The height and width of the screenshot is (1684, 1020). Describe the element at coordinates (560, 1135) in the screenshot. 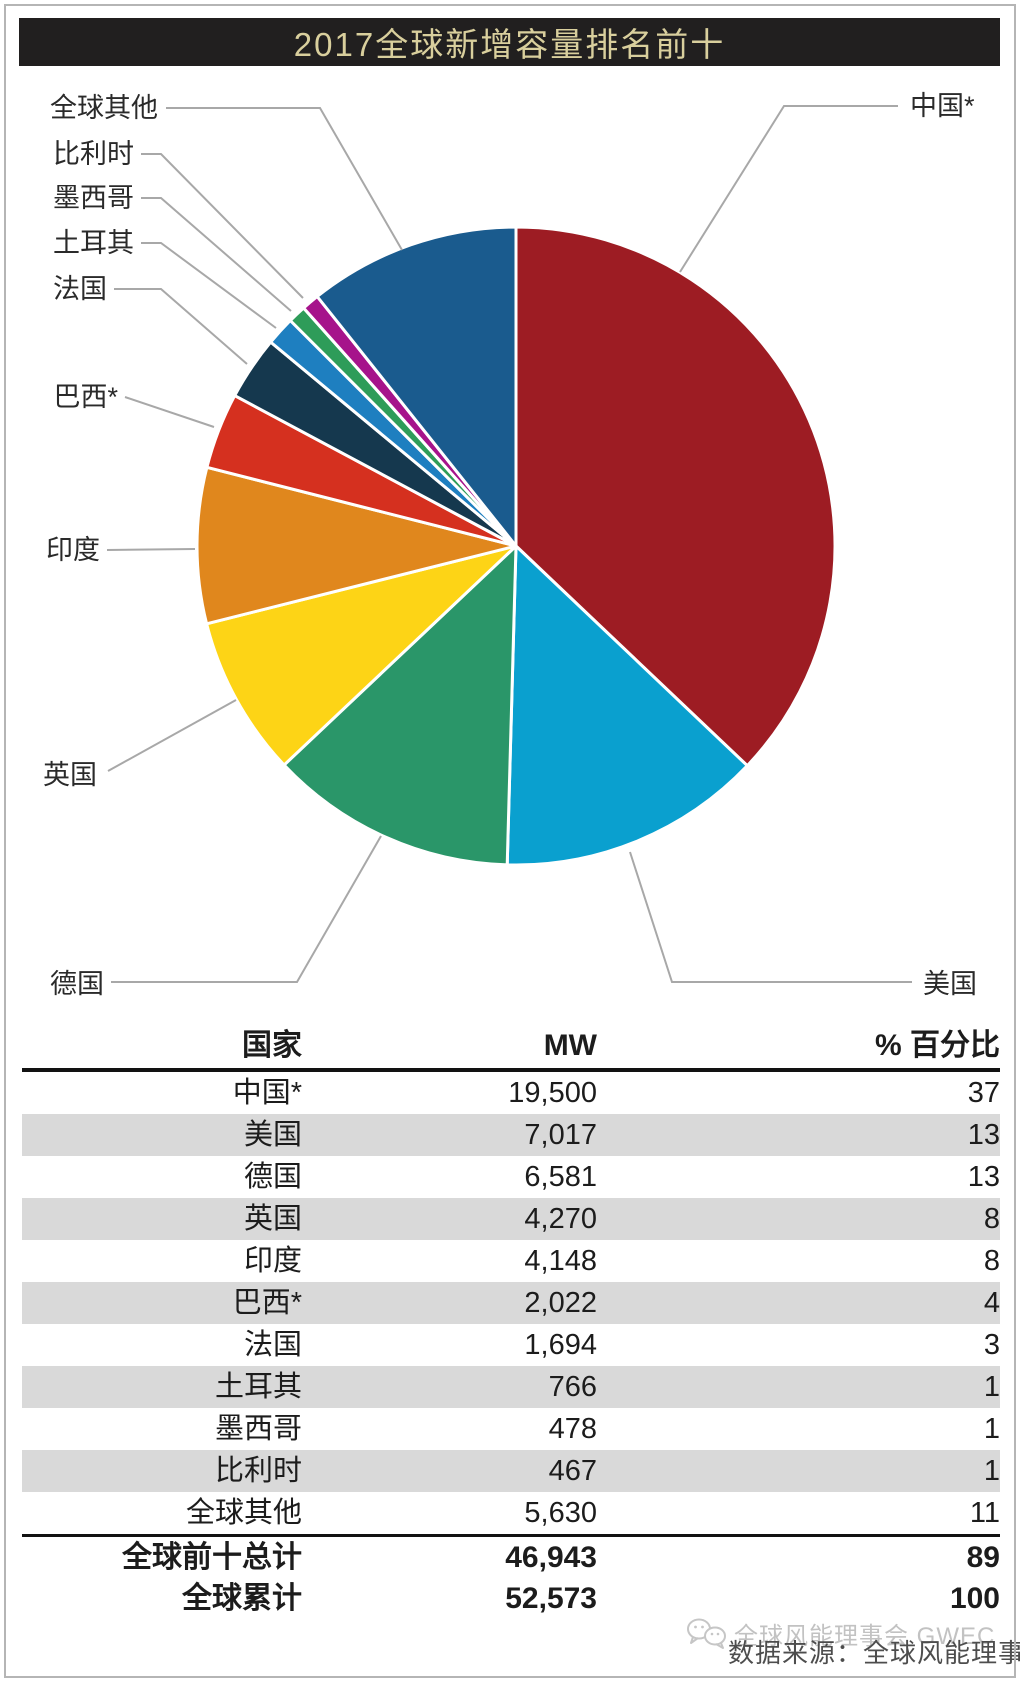

I see `cell-mw: 7,017` at that location.